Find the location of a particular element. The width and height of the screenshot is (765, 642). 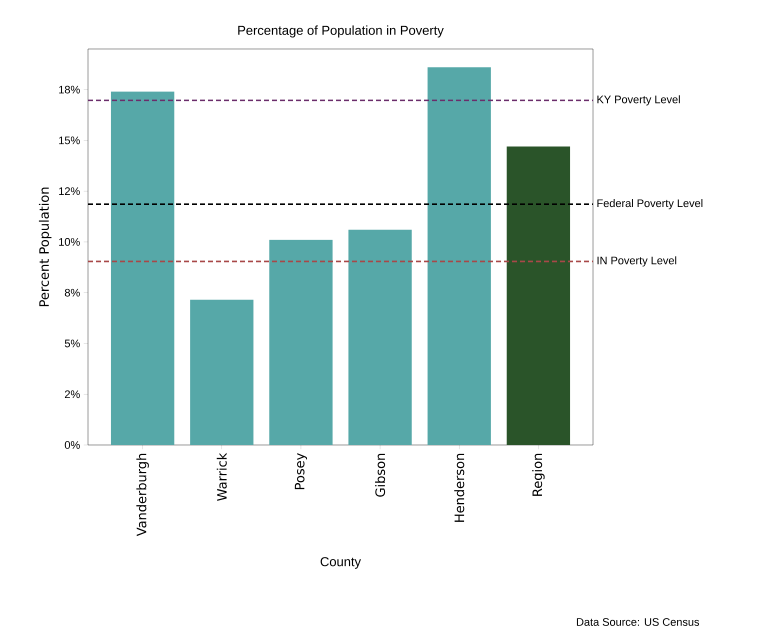

y-tick-label: 15% is located at coordinates (69, 140).